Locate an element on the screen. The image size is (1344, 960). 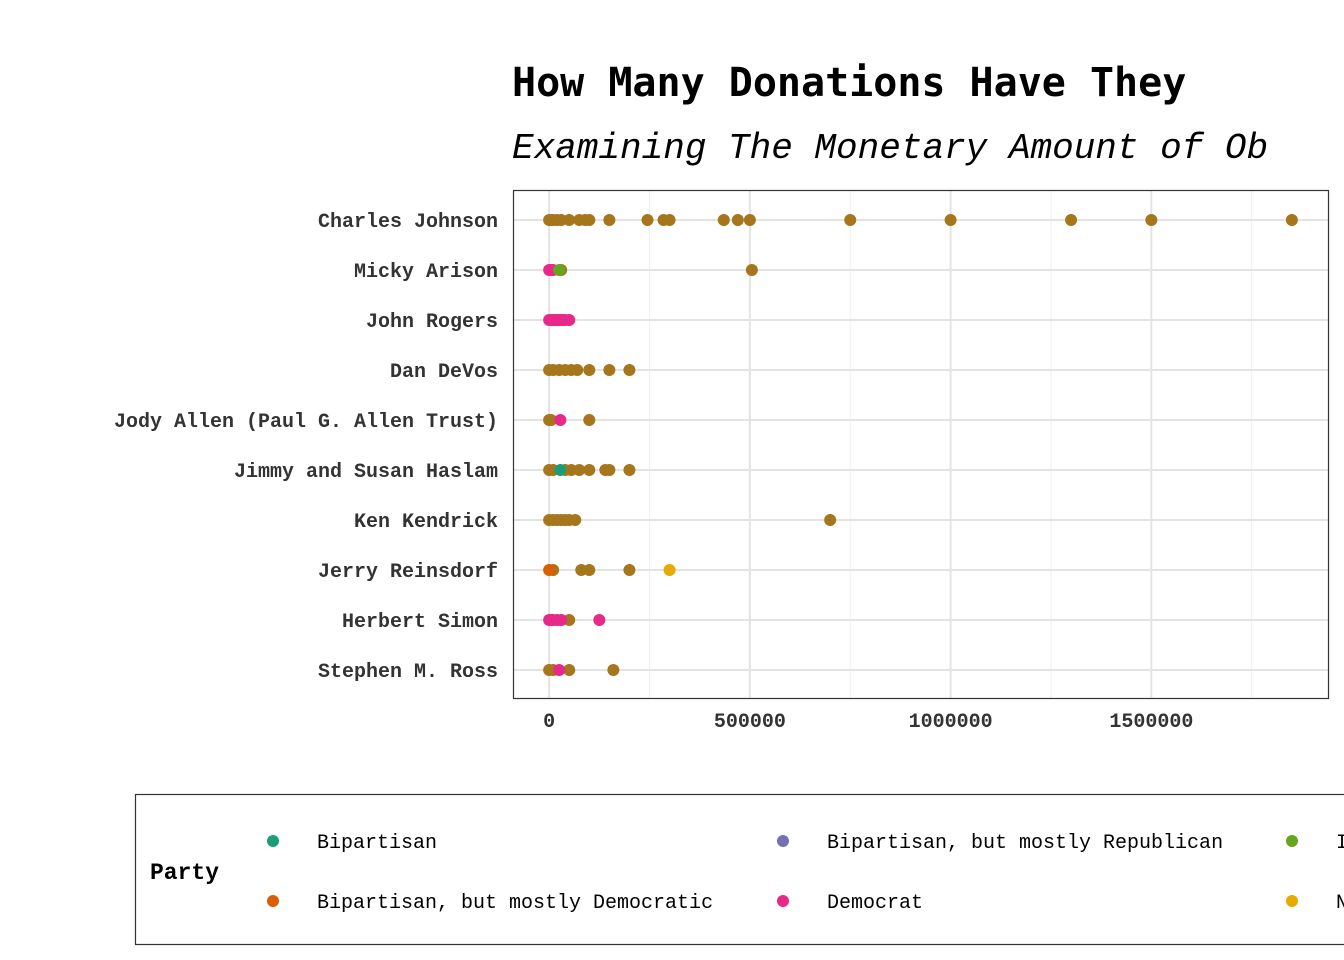
y-tick-label: Charles Johnson is located at coordinates (408, 222).